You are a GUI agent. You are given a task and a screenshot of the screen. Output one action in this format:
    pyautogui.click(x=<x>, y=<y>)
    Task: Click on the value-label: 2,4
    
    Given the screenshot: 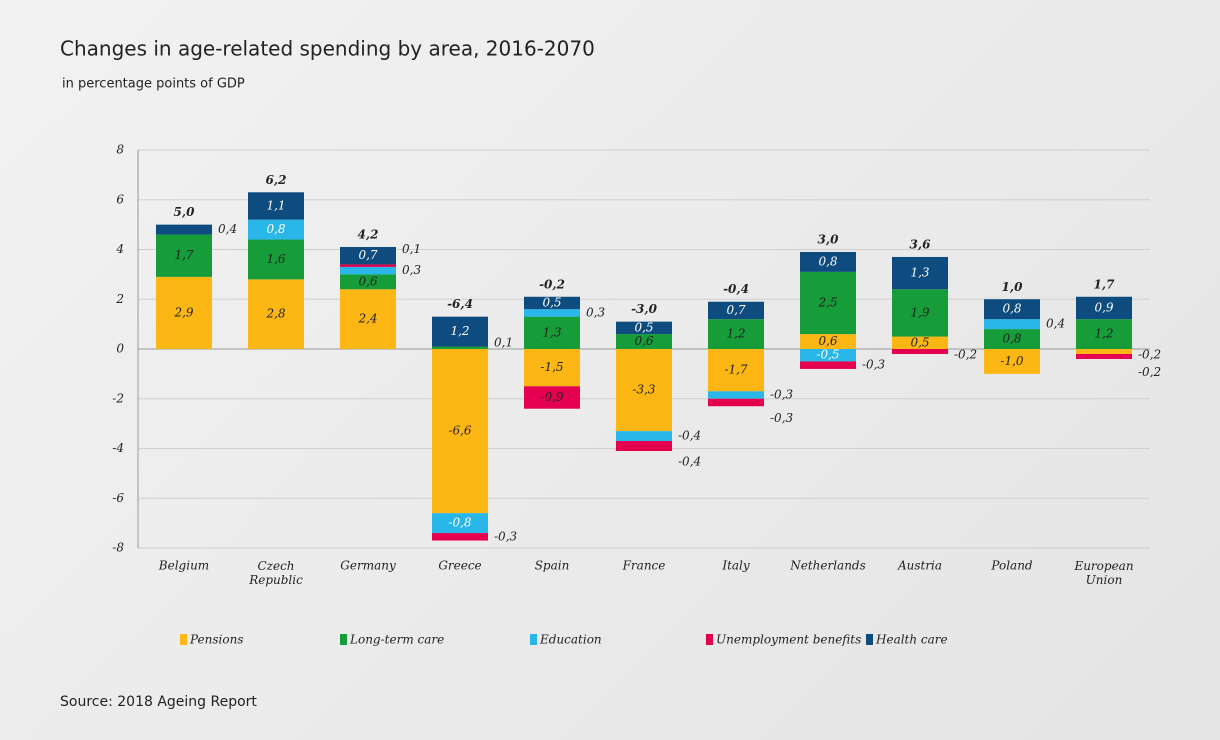 What is the action you would take?
    pyautogui.click(x=367, y=319)
    